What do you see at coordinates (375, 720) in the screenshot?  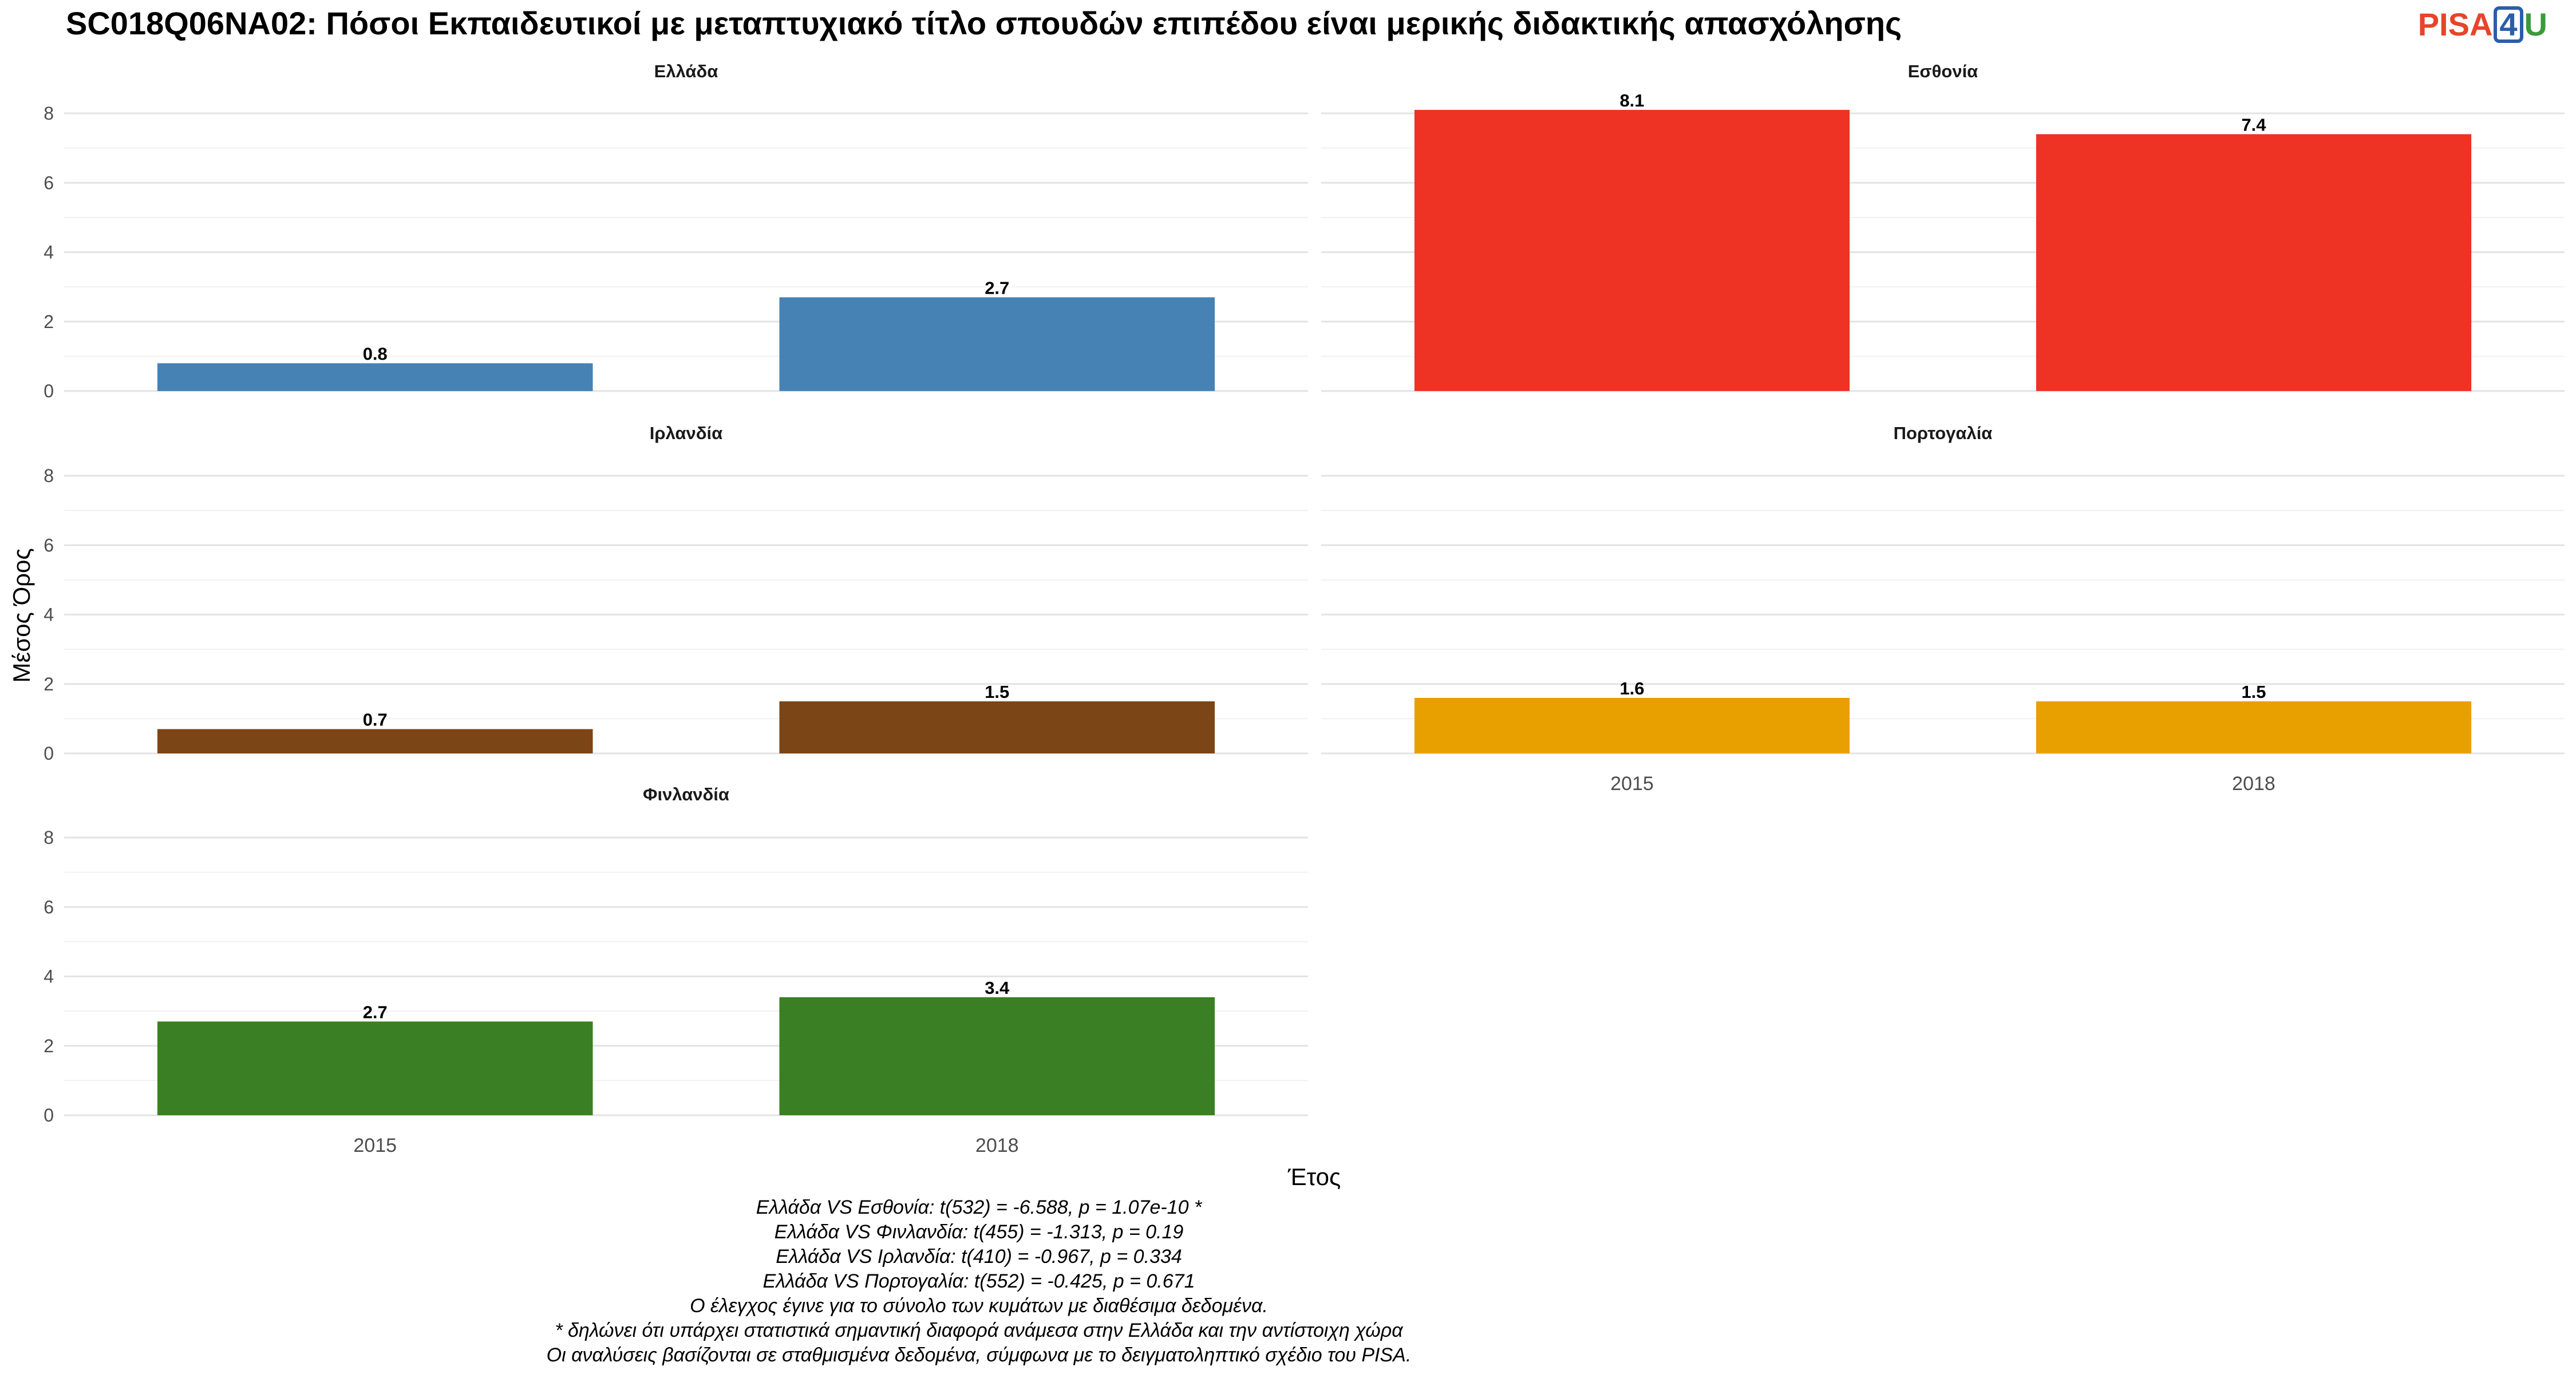 I see `bar-value-label: 0.7` at bounding box center [375, 720].